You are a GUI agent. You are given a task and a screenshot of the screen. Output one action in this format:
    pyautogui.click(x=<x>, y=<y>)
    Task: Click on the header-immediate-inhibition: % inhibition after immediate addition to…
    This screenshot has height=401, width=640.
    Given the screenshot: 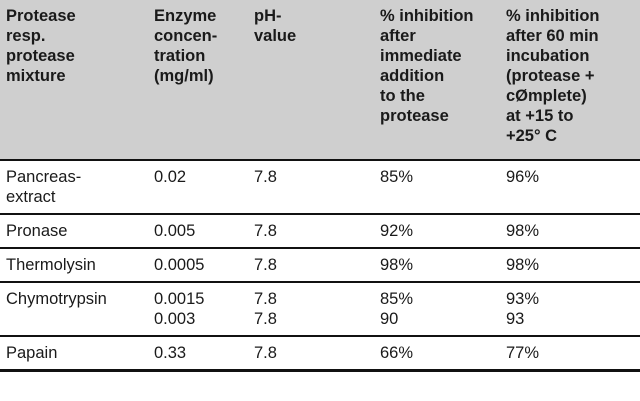 What is the action you would take?
    pyautogui.click(x=437, y=80)
    